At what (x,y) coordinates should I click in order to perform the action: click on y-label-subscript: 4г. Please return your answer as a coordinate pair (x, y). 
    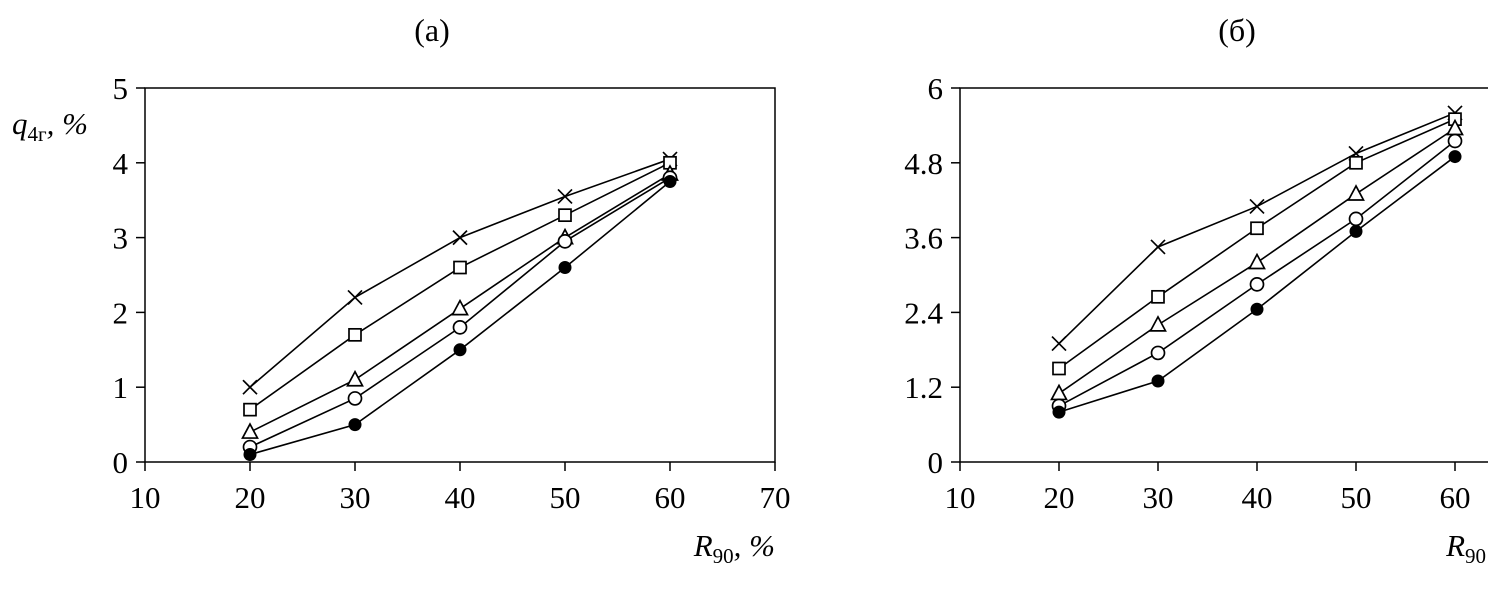
    Looking at the image, I should click on (37, 134).